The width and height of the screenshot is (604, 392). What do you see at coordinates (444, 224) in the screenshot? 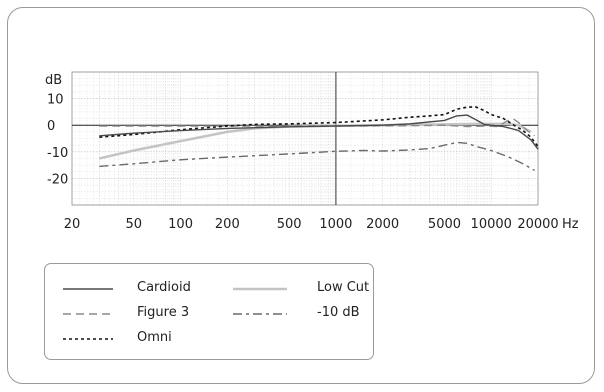
I see `x-tick-label: 5000` at bounding box center [444, 224].